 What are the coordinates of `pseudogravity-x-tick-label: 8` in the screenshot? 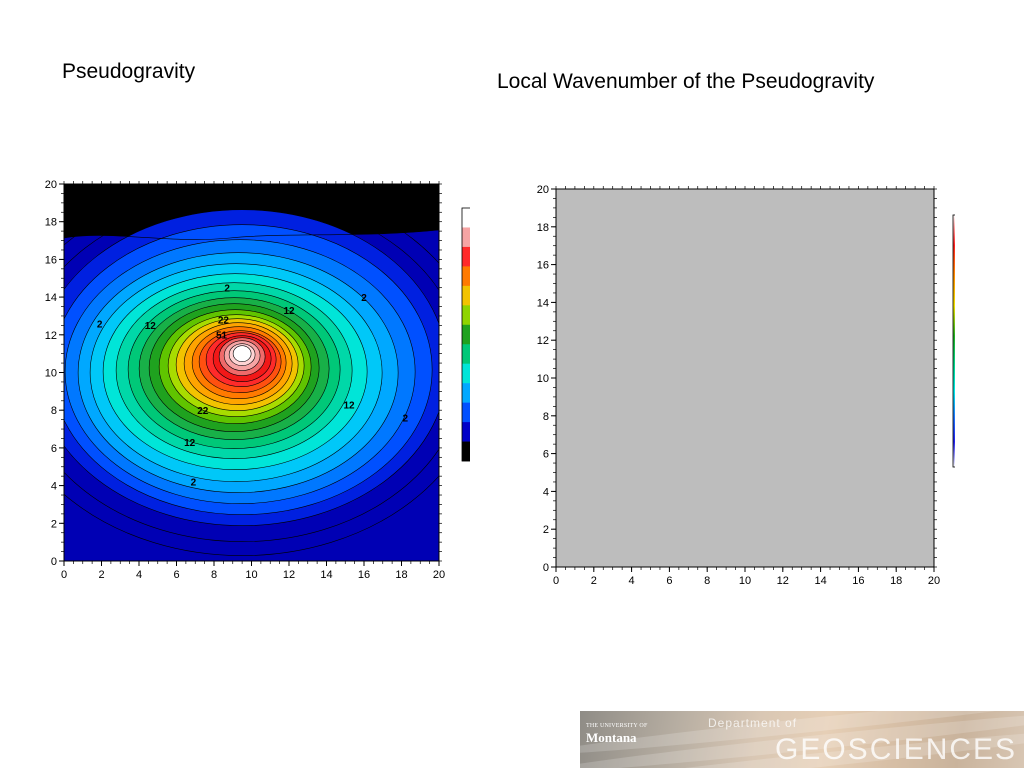 It's located at (214, 575).